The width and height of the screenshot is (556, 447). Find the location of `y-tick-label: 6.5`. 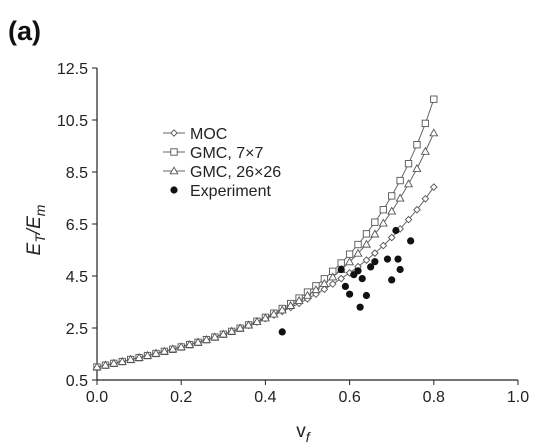

y-tick-label: 6.5 is located at coordinates (77, 225).